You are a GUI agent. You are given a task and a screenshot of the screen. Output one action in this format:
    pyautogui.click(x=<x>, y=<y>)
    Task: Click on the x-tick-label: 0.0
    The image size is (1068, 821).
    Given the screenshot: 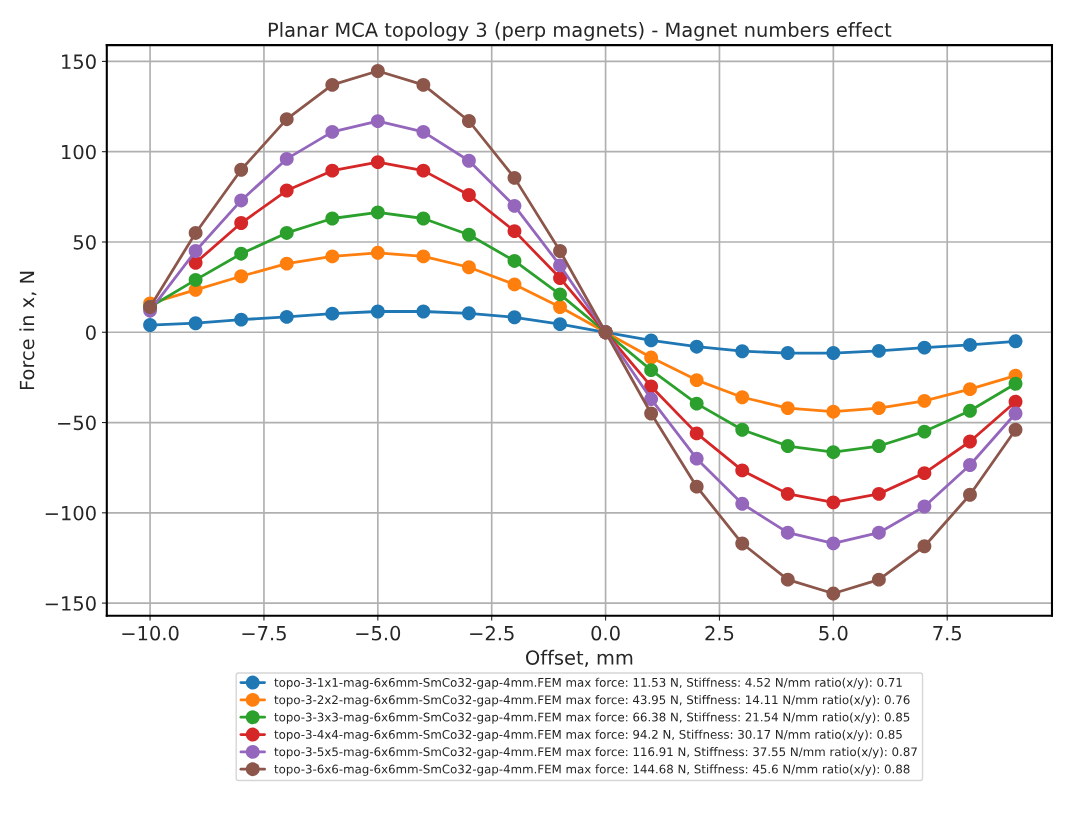 What is the action you would take?
    pyautogui.click(x=605, y=633)
    